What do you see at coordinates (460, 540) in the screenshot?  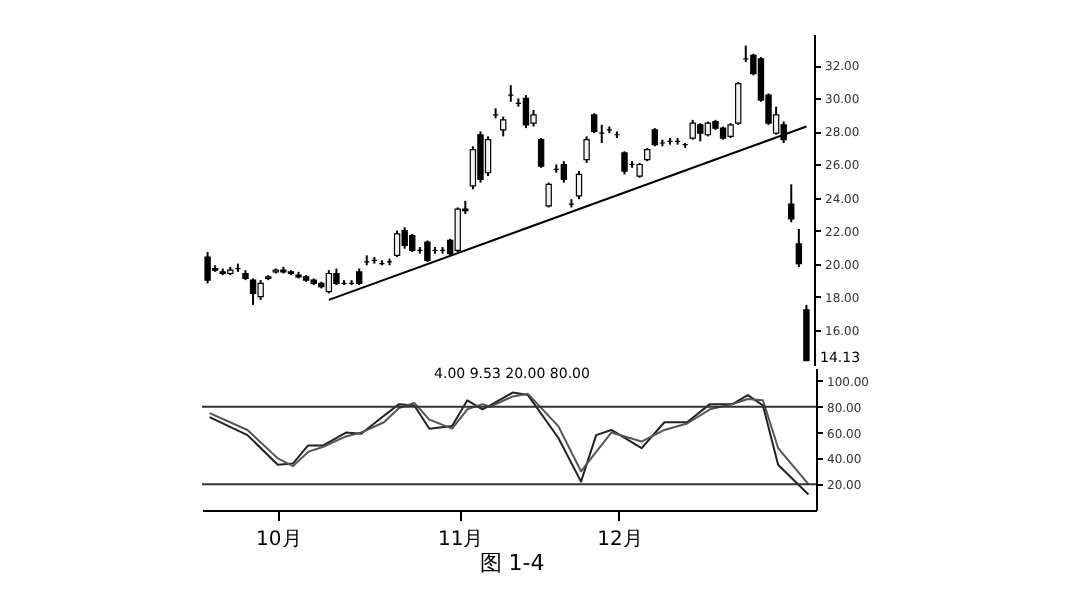 I see `x-tick-label: 11月` at bounding box center [460, 540].